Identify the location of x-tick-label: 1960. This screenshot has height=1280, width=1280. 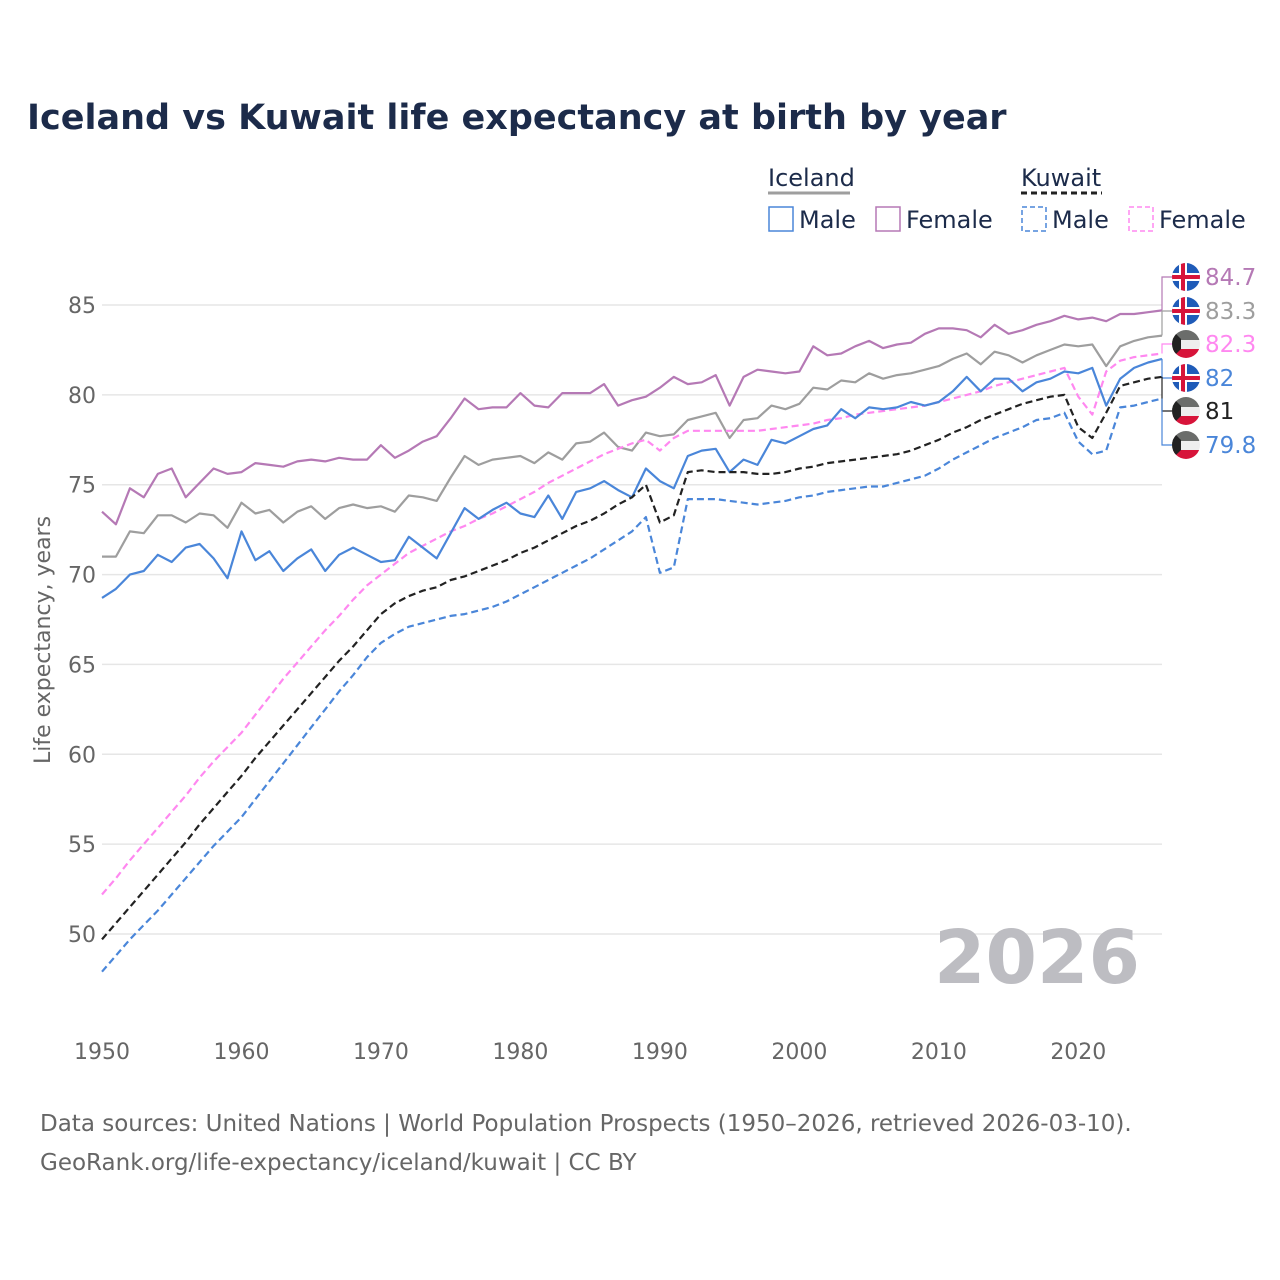
(241, 1052).